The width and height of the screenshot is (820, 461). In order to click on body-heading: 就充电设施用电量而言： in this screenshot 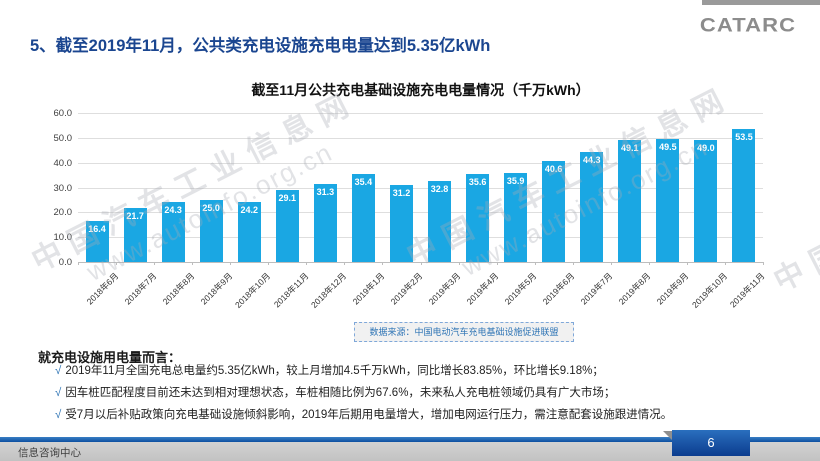, I will do `click(110, 357)`.